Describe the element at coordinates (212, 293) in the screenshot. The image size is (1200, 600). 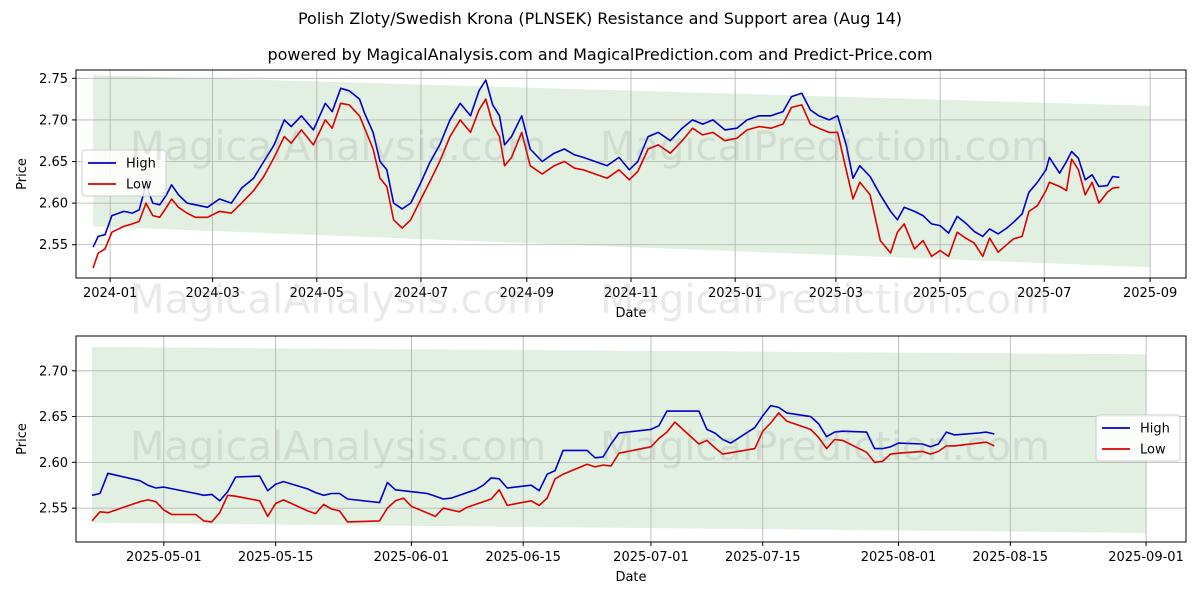
I see `x-tick-label: 2024-03` at that location.